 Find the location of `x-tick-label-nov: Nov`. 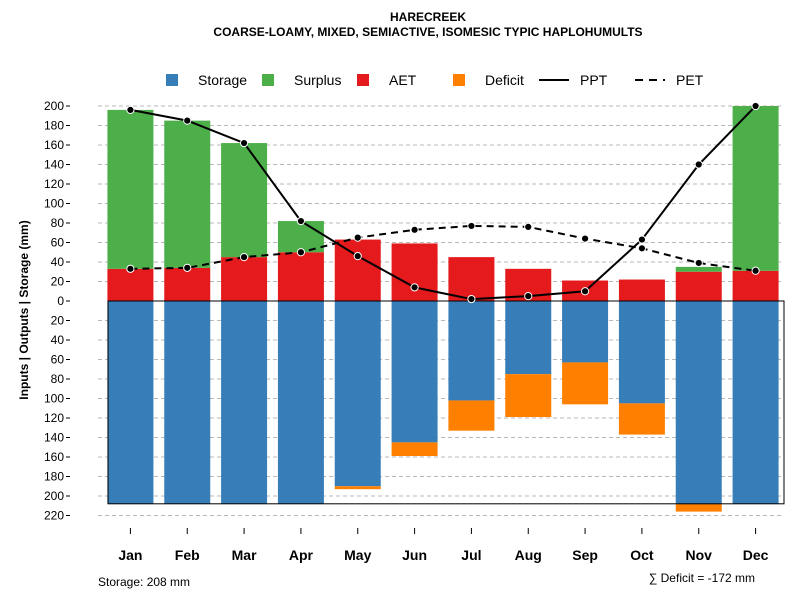

x-tick-label-nov: Nov is located at coordinates (699, 555).